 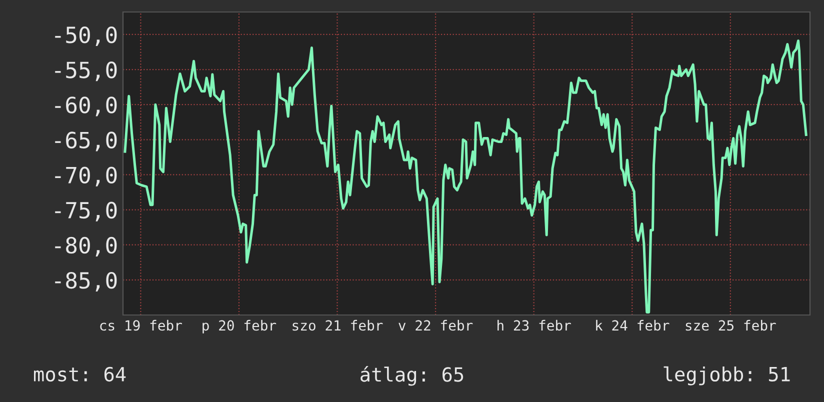 What do you see at coordinates (435, 325) in the screenshot?
I see `x-tick-label: v 22 febr` at bounding box center [435, 325].